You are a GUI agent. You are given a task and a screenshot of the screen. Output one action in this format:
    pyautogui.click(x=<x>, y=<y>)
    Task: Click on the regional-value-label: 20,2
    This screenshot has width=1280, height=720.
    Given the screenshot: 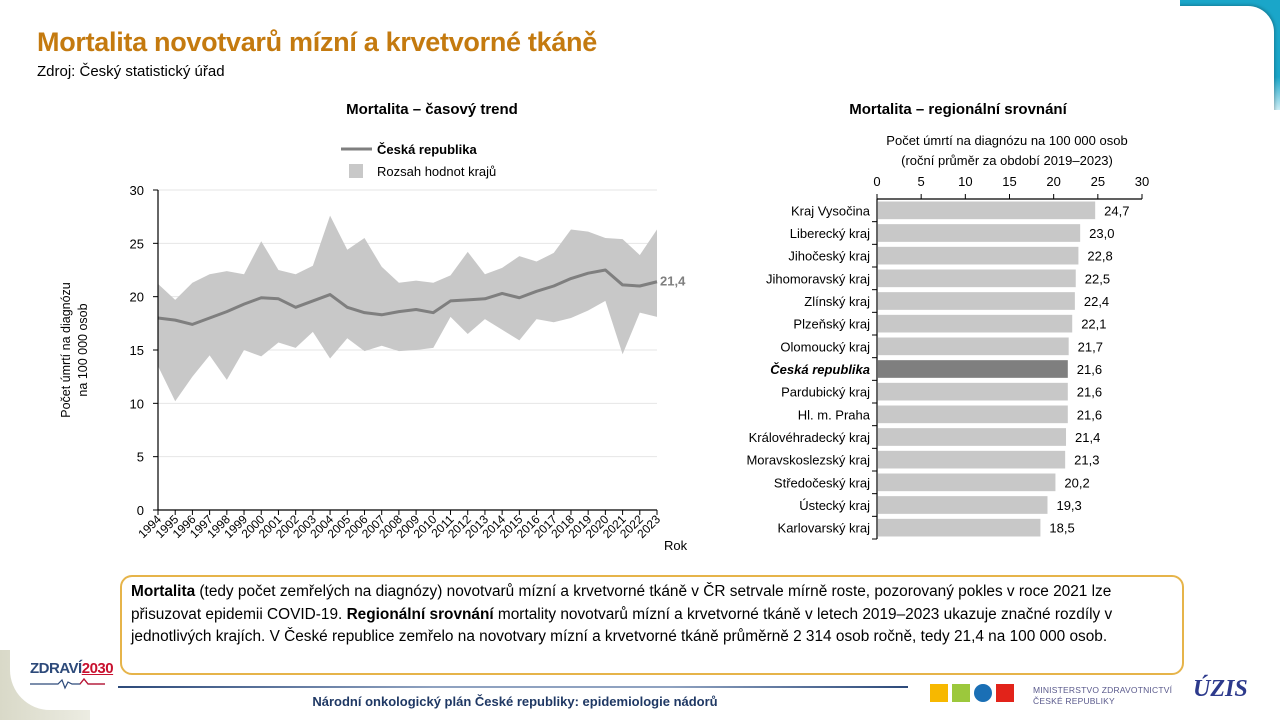 What is the action you would take?
    pyautogui.click(x=1076, y=482)
    